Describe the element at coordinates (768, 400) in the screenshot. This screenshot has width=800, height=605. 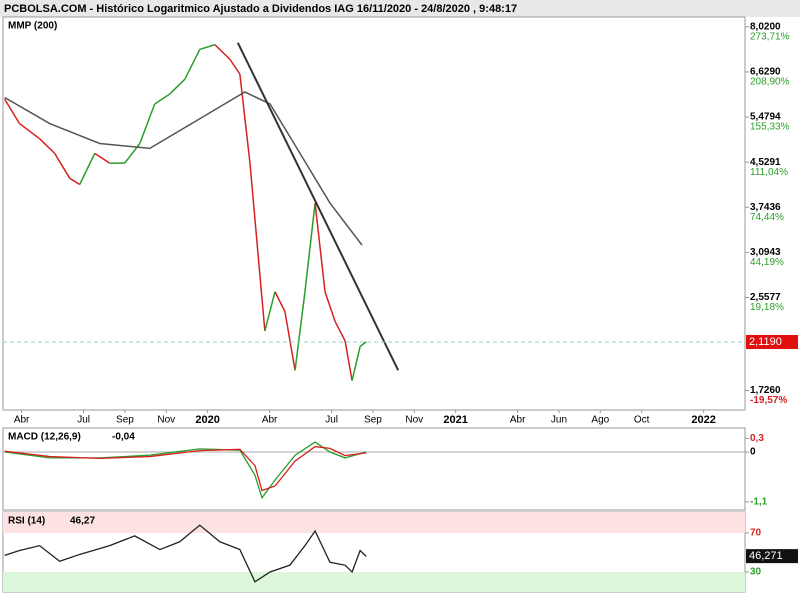
I see `pct-label: -19,57%` at that location.